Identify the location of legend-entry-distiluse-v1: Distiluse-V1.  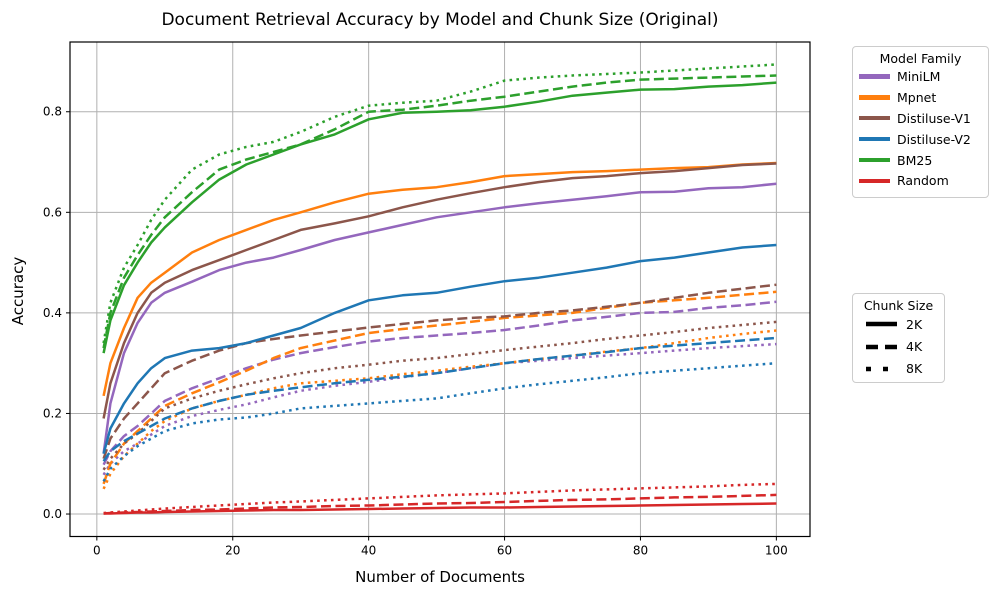
(920, 118).